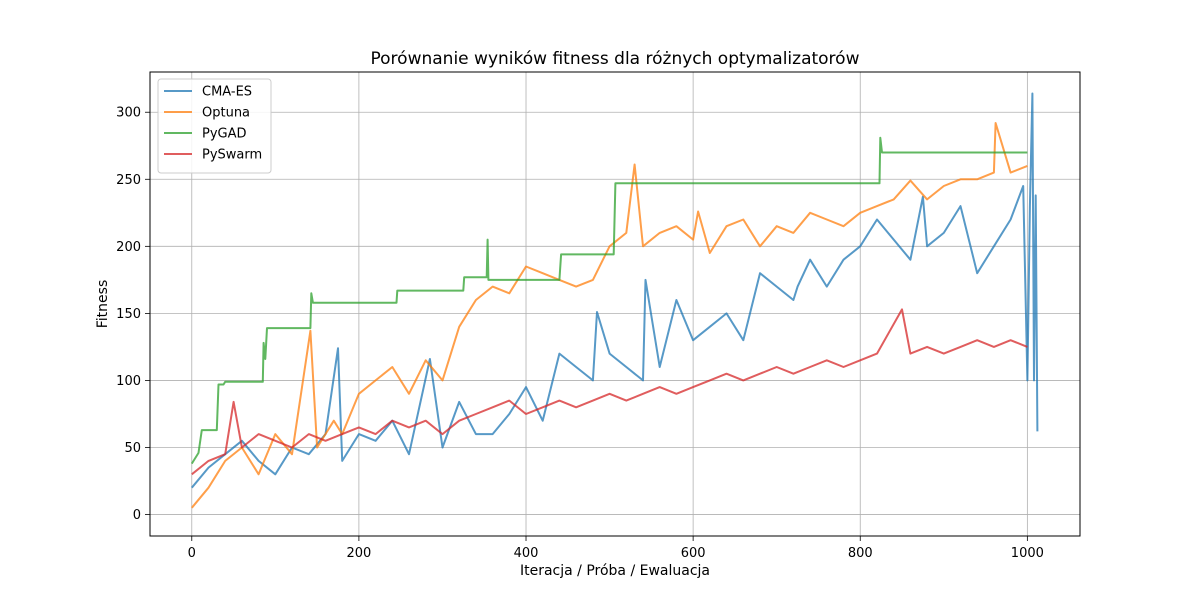  I want to click on x-tick-label: 400, so click(526, 553).